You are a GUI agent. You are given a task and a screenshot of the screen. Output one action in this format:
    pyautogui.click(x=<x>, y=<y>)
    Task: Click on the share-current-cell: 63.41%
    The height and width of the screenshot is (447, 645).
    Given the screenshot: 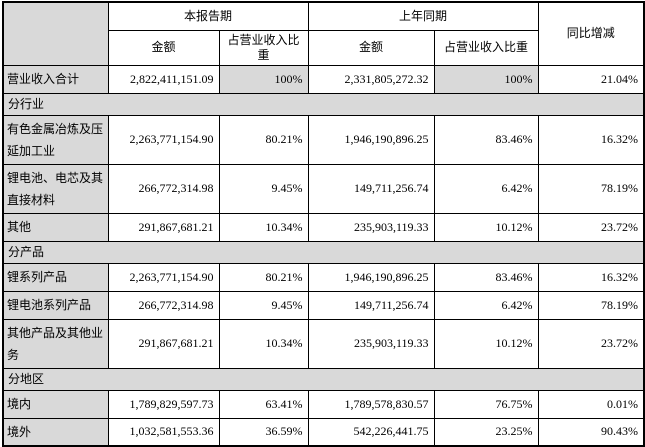 What is the action you would take?
    pyautogui.click(x=263, y=404)
    